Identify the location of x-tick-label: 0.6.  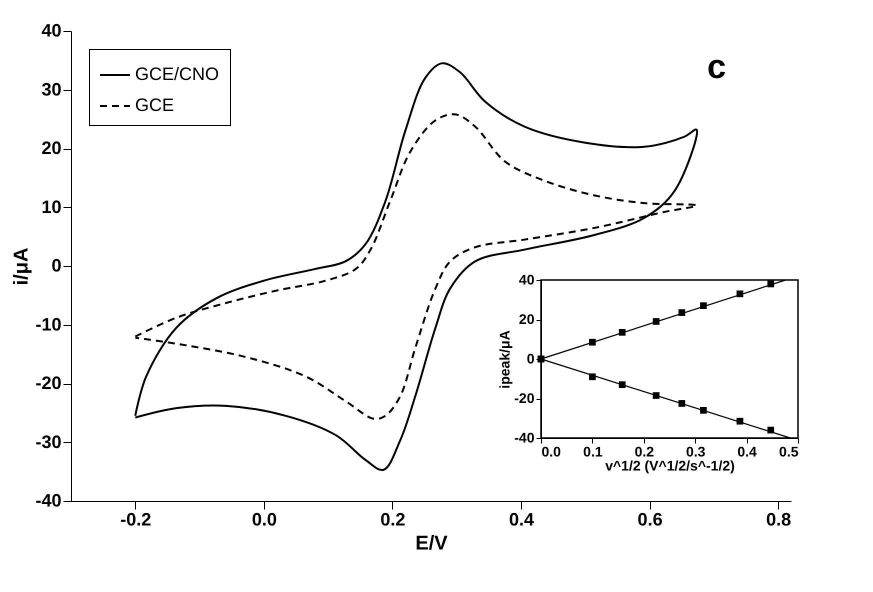
(650, 520).